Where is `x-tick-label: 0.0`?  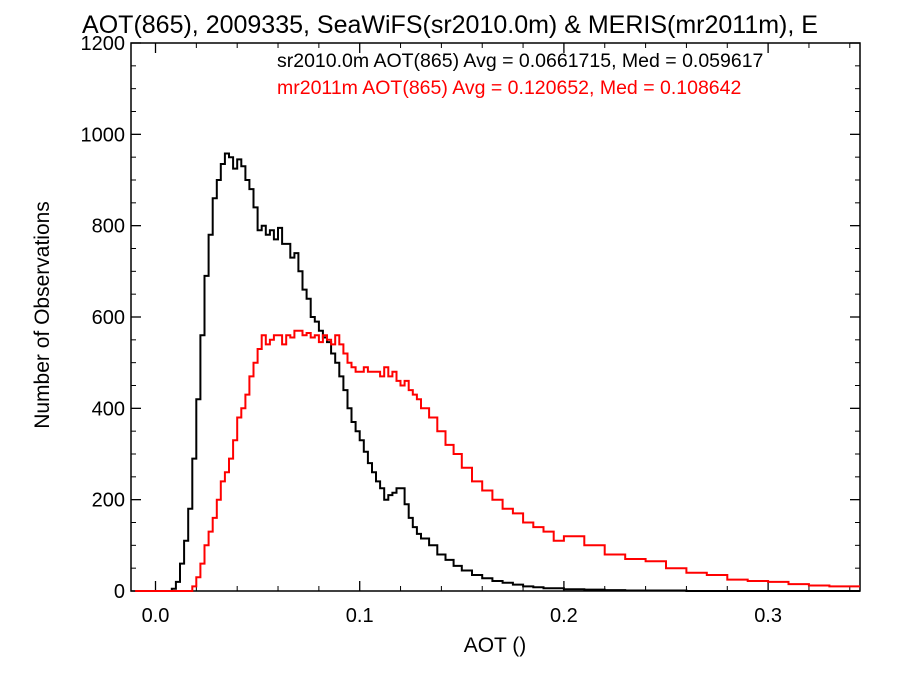 x-tick-label: 0.0 is located at coordinates (156, 616).